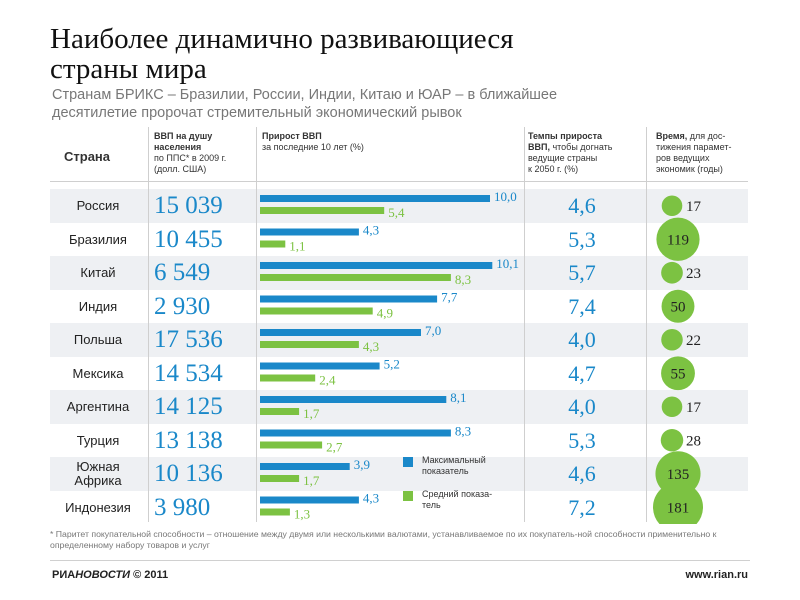 Image resolution: width=800 pixels, height=600 pixels. What do you see at coordinates (110, 575) in the screenshot?
I see `ria-novosti-logo: РИАНОВОСТИ © 2011` at bounding box center [110, 575].